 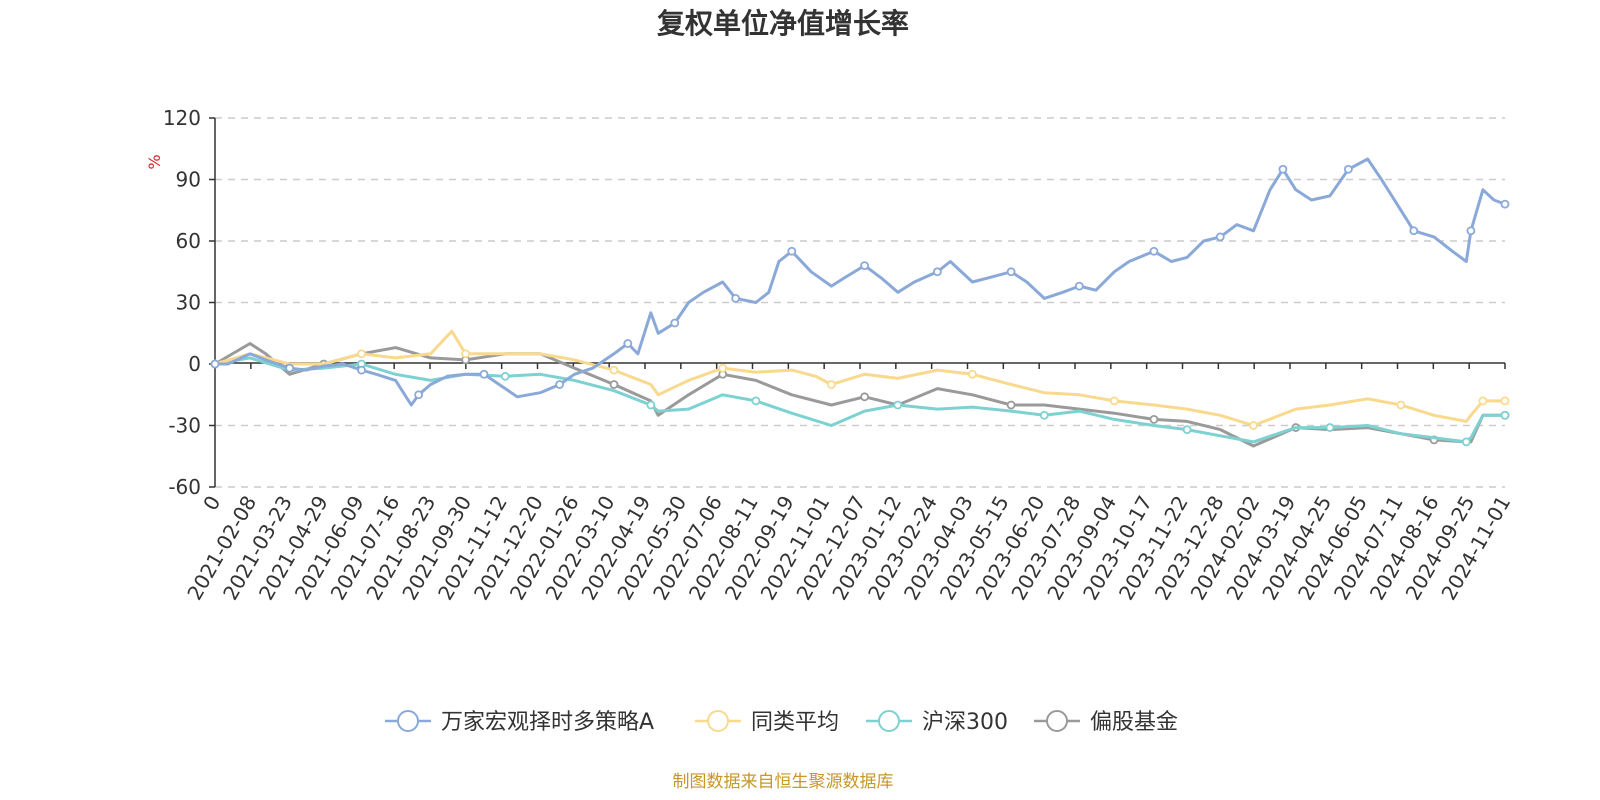 I want to click on data-source-note: 制图数据来自恒生聚源数据库, so click(x=783, y=782).